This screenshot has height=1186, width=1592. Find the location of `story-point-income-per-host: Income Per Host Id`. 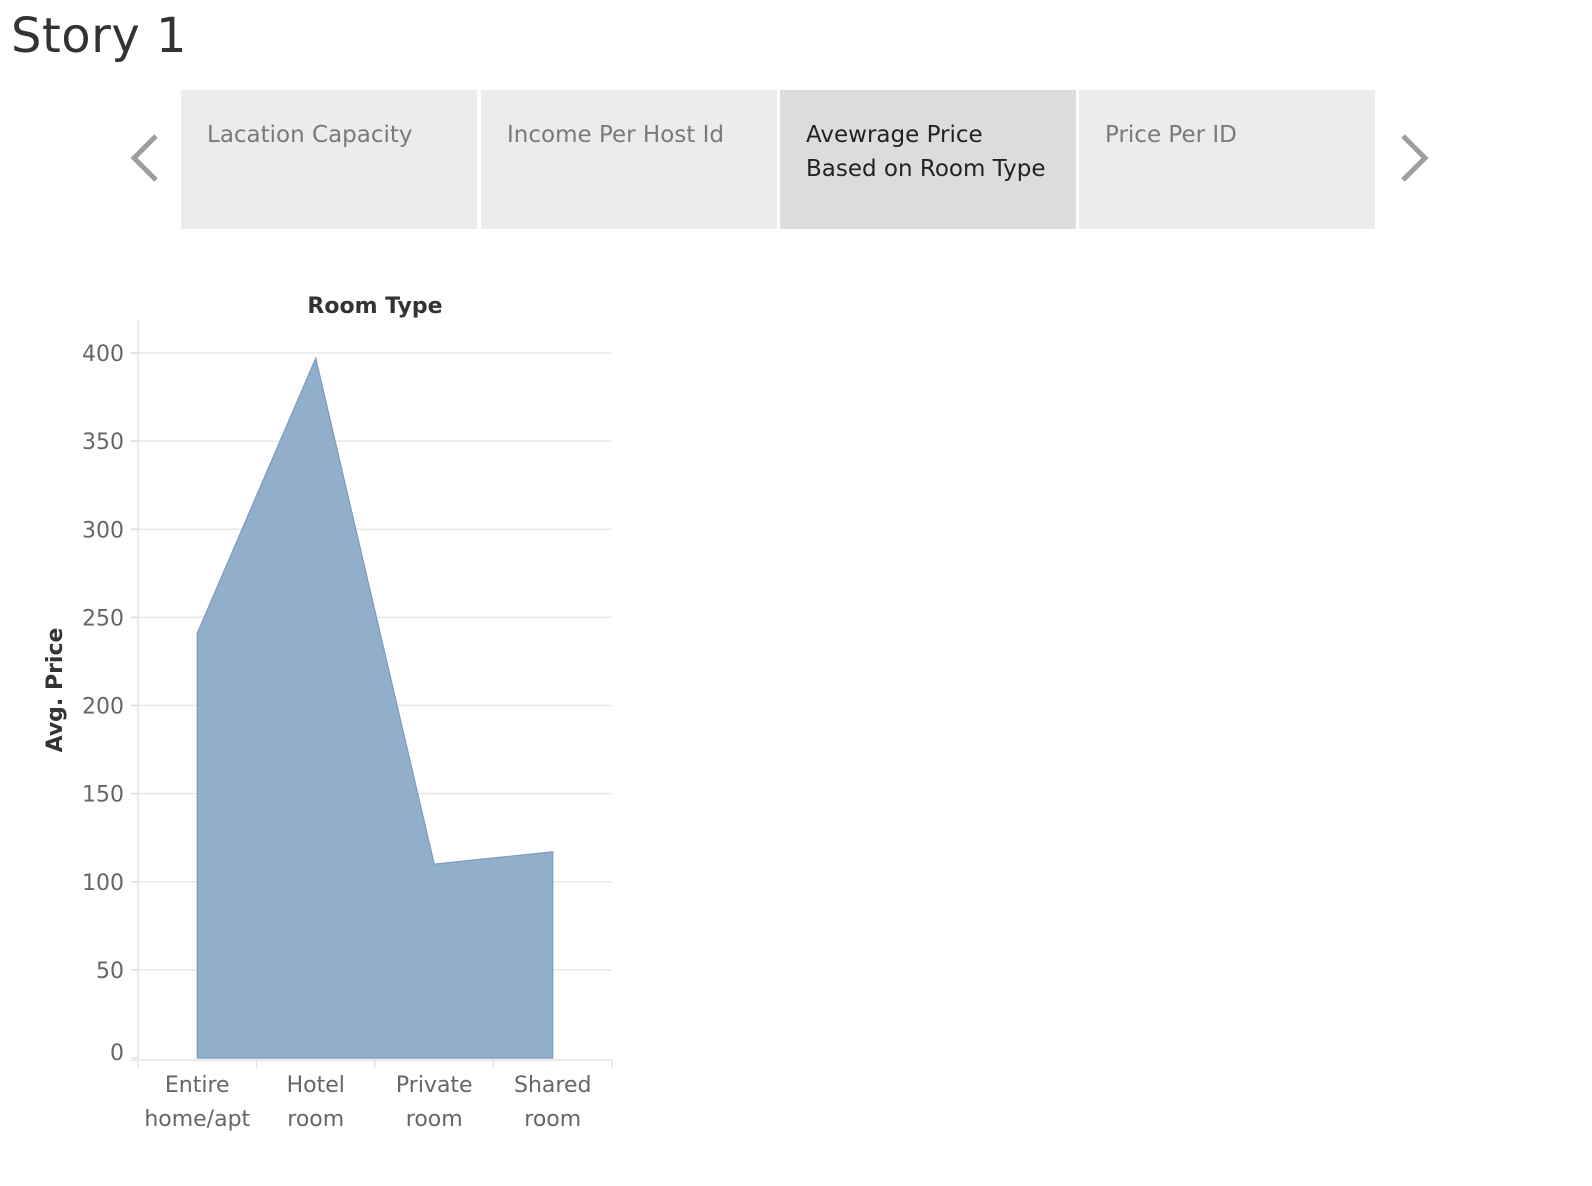

story-point-income-per-host: Income Per Host Id is located at coordinates (629, 159).